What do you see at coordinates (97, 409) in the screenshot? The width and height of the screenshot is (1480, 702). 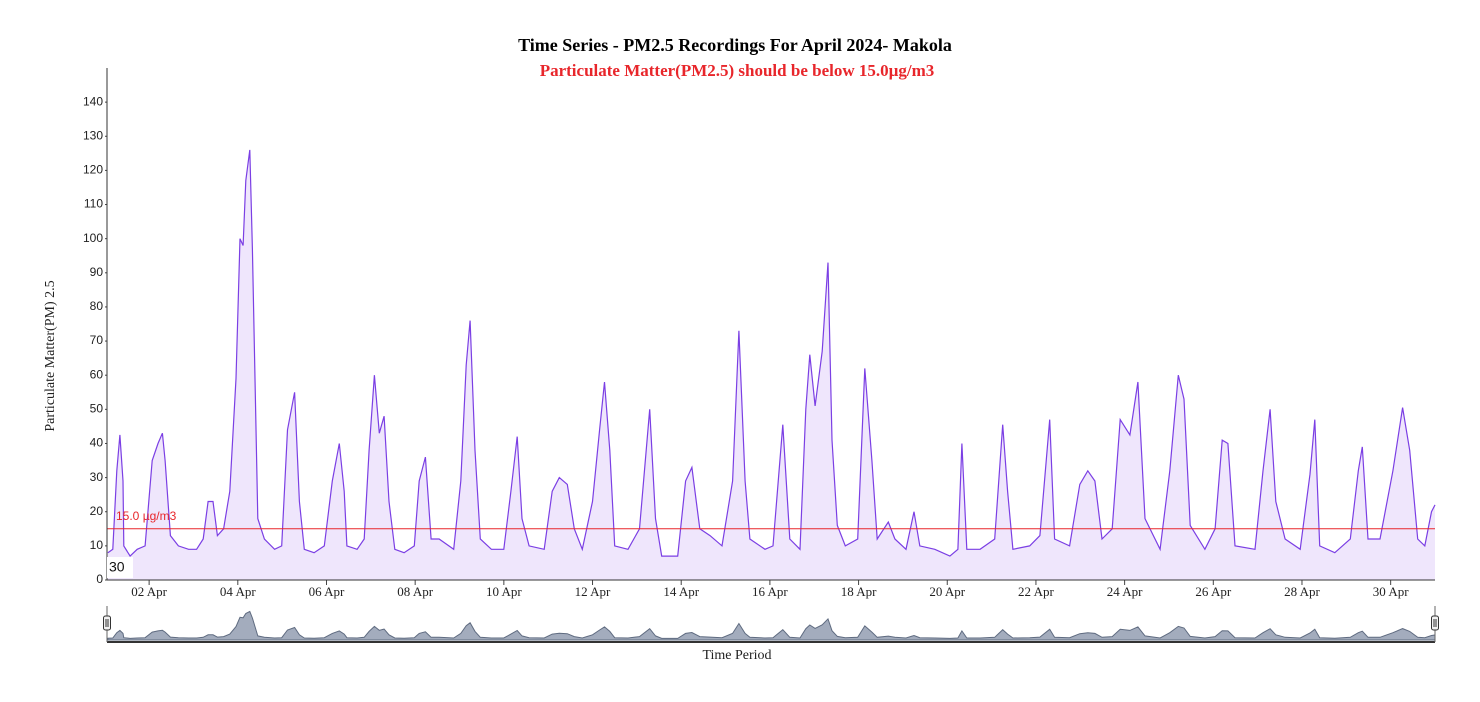 I see `y-tick-label: 50` at bounding box center [97, 409].